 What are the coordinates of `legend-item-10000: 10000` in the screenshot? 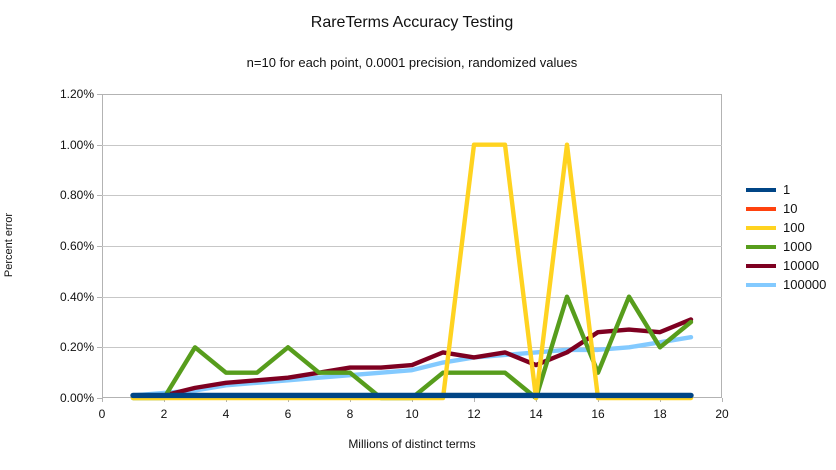 It's located at (786, 265).